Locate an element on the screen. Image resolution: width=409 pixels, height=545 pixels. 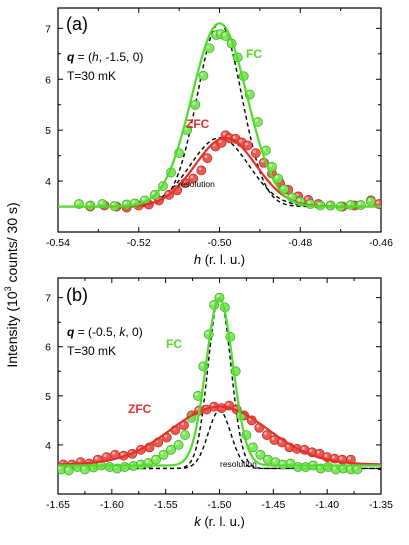
y-tick-label: 4 is located at coordinates (48, 446).